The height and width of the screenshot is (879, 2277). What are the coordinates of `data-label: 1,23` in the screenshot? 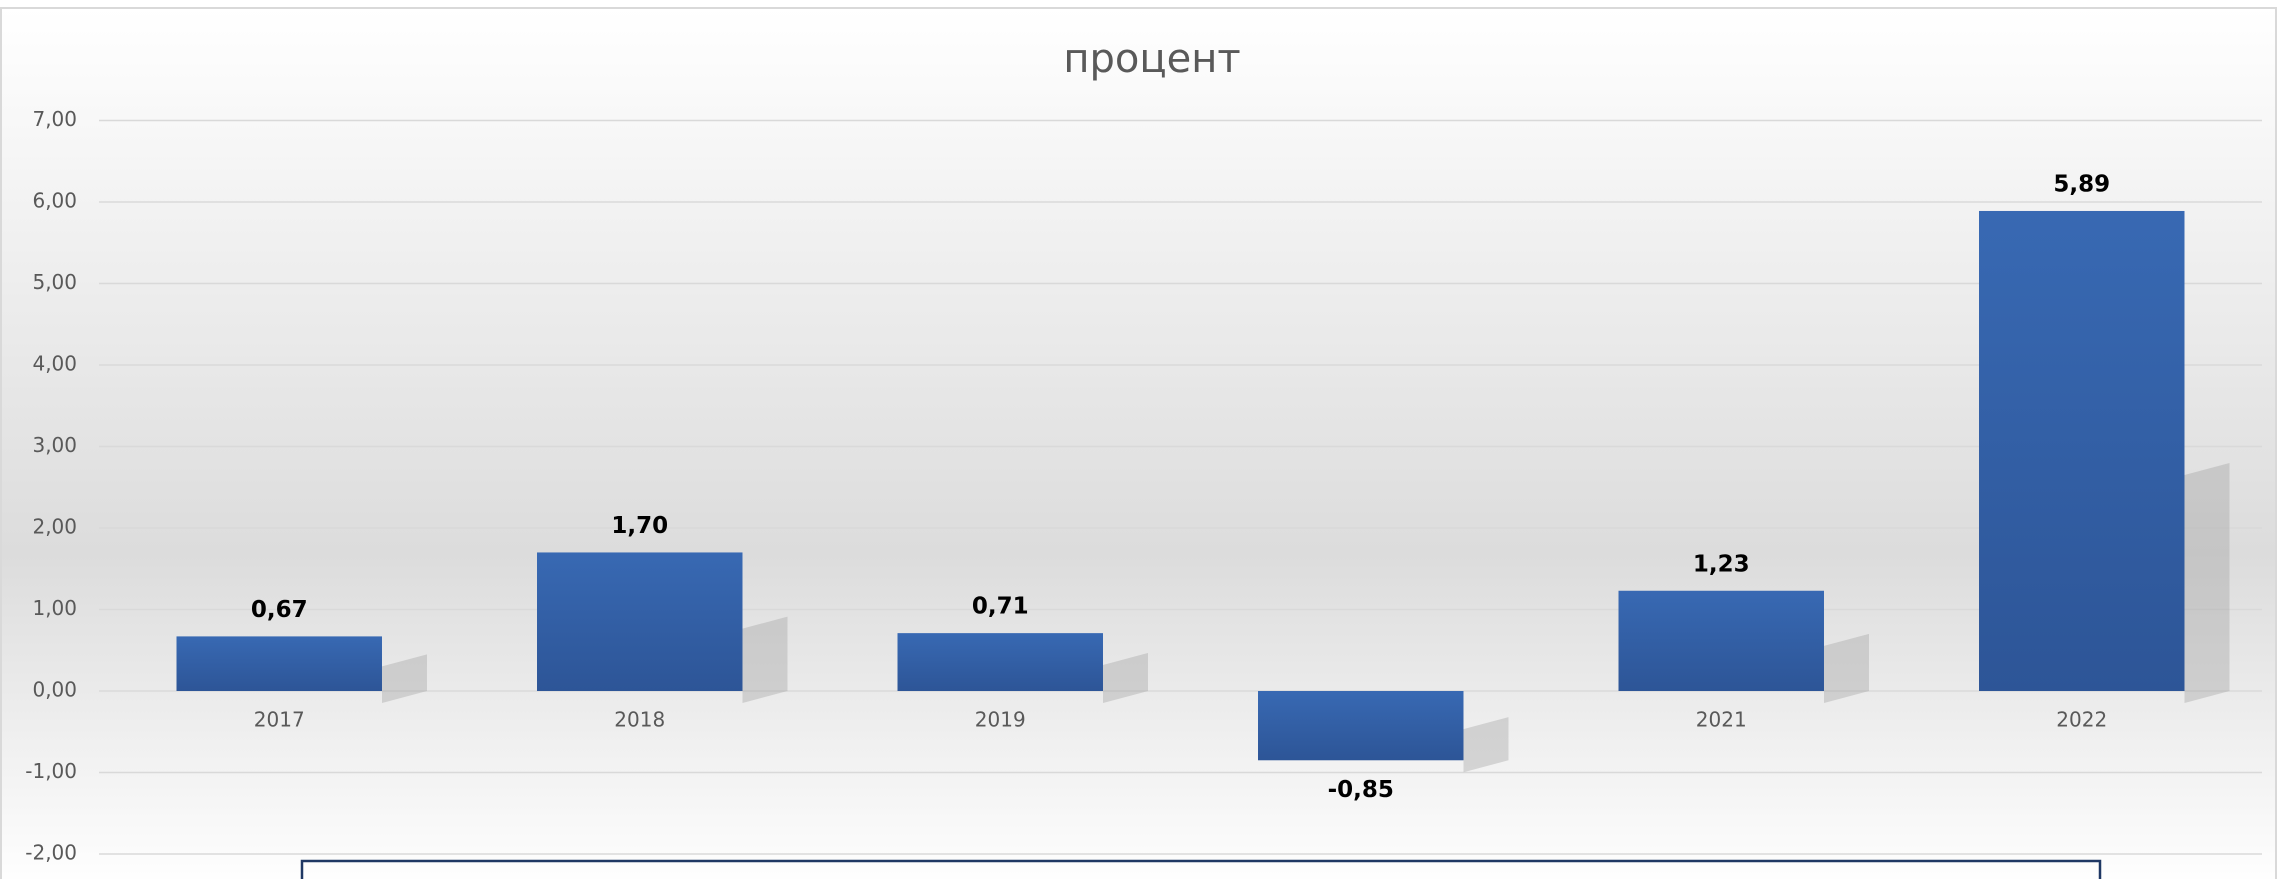 It's located at (1721, 564).